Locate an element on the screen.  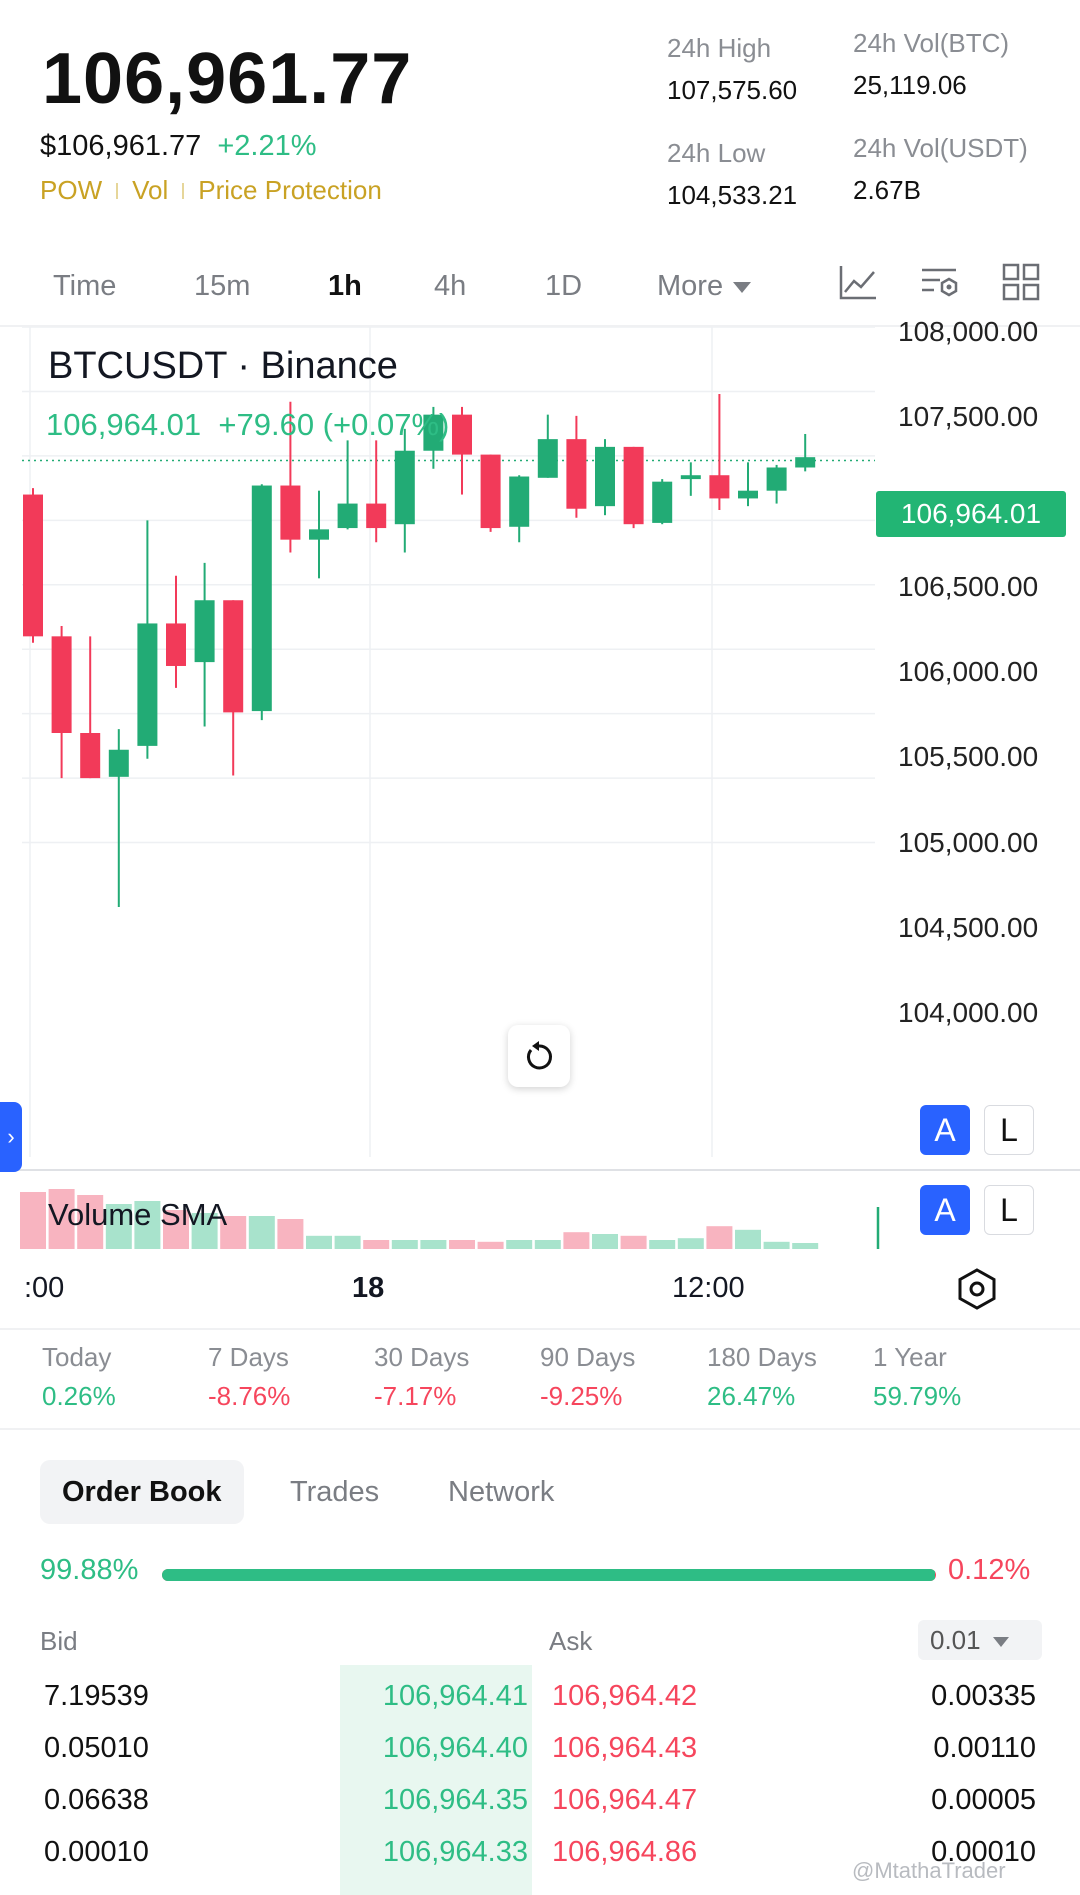
y-tick: 107,500.00 is located at coordinates (968, 416).